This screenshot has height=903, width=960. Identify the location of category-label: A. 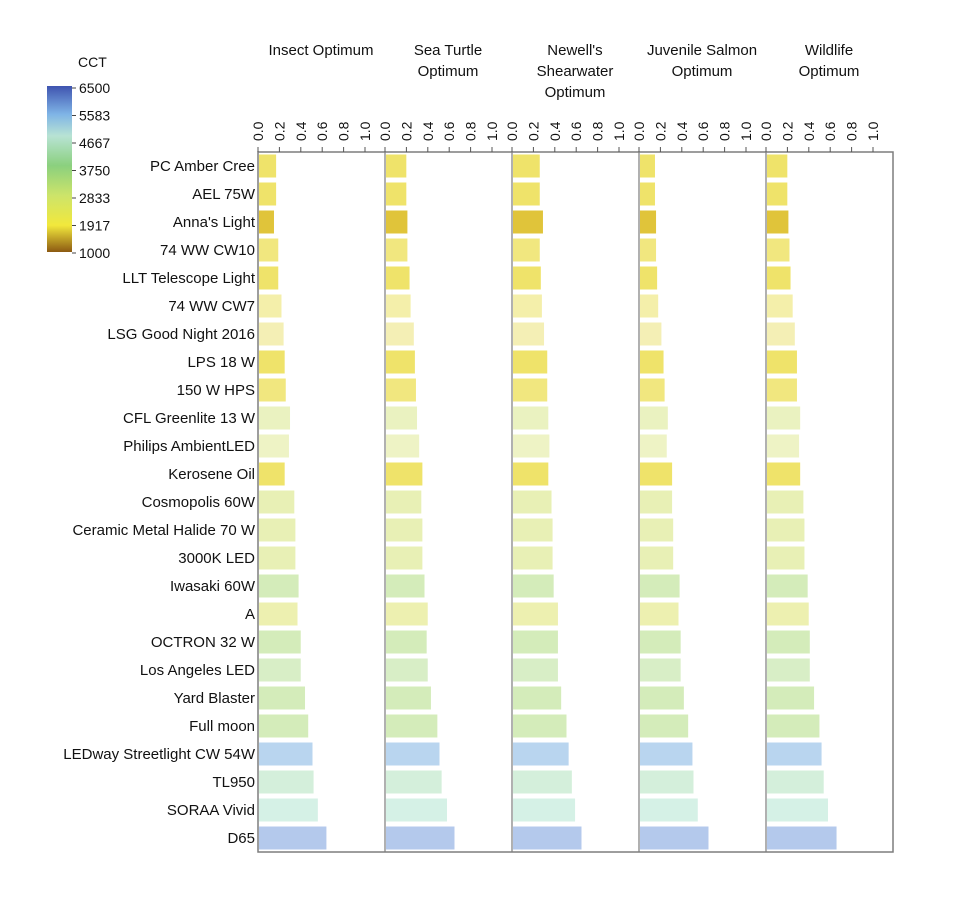
(250, 614).